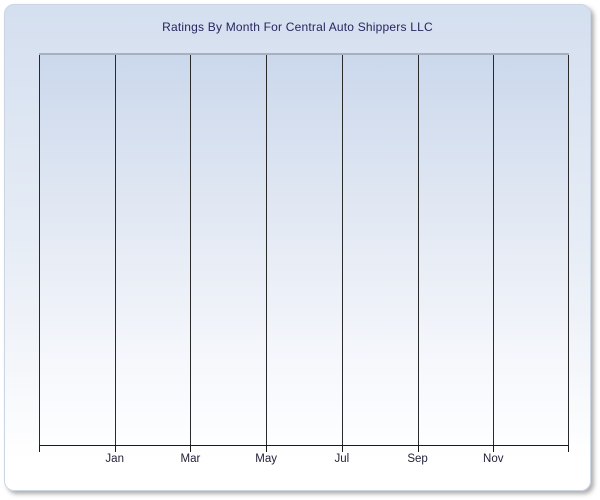 The image size is (600, 500). Describe the element at coordinates (417, 459) in the screenshot. I see `x-tick-label-sep: Sep` at that location.